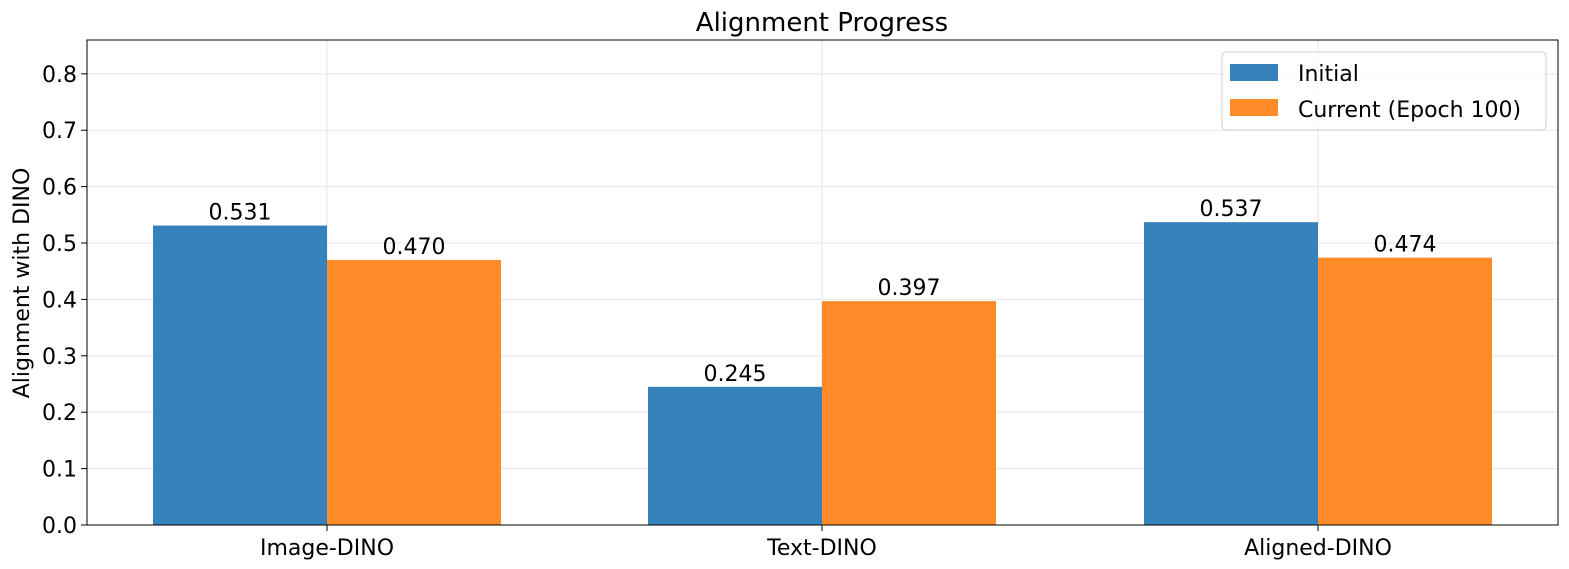 The image size is (1569, 569). I want to click on x-tick-label: Image-DINO, so click(327, 548).